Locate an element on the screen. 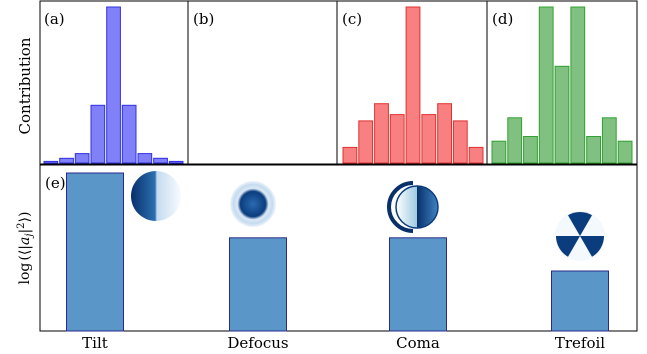 The width and height of the screenshot is (647, 354). panel-d-frame is located at coordinates (562, 82).